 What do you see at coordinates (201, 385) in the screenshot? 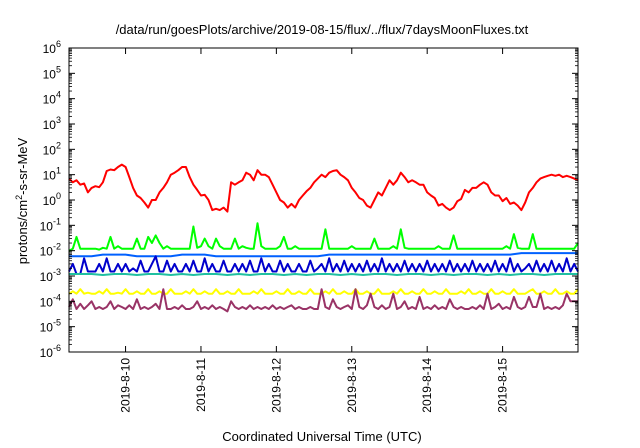
I see `x-tick-label: 2019-8-11` at bounding box center [201, 385].